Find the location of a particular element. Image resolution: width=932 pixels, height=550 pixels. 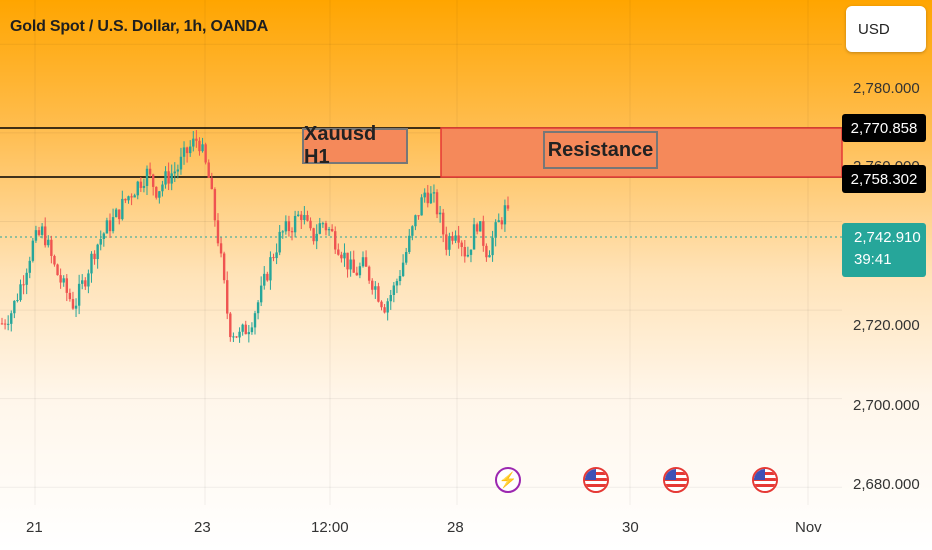

x-tick-28: 28 is located at coordinates (455, 527).